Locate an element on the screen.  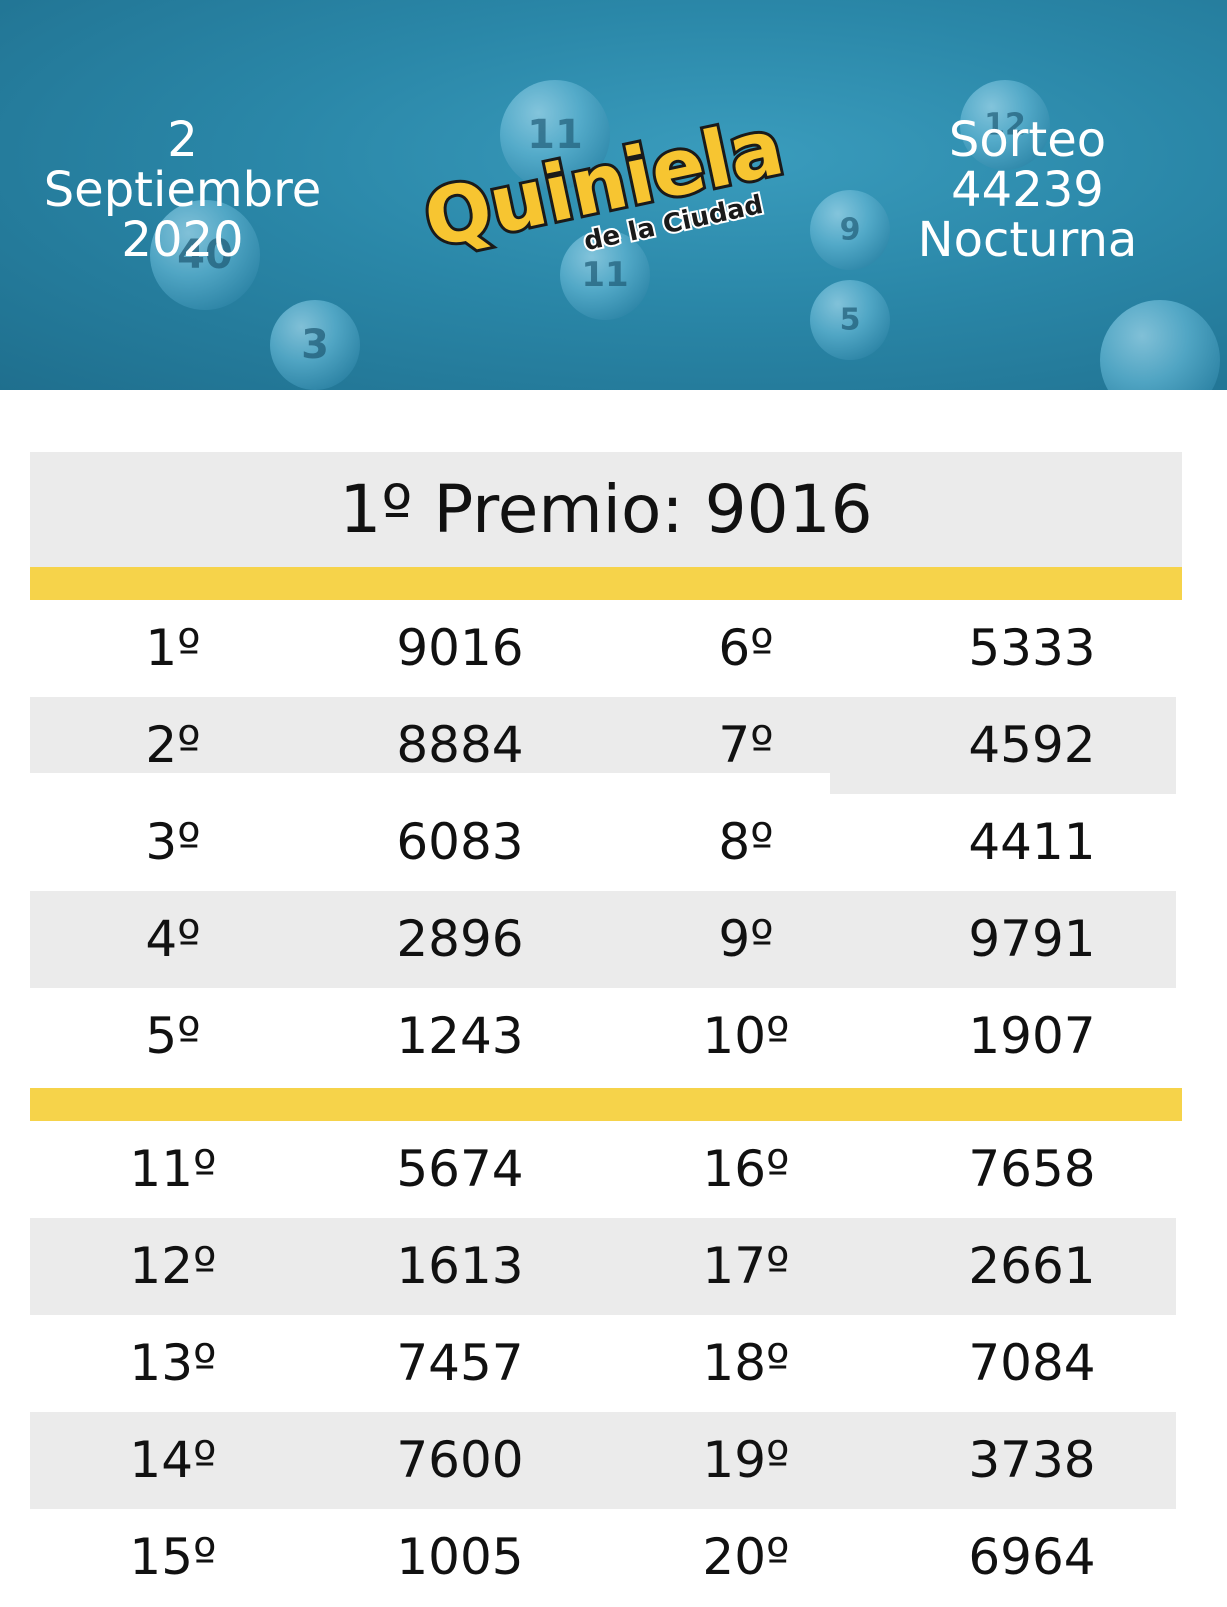
number-cell: 6964 is located at coordinates (1032, 1557).